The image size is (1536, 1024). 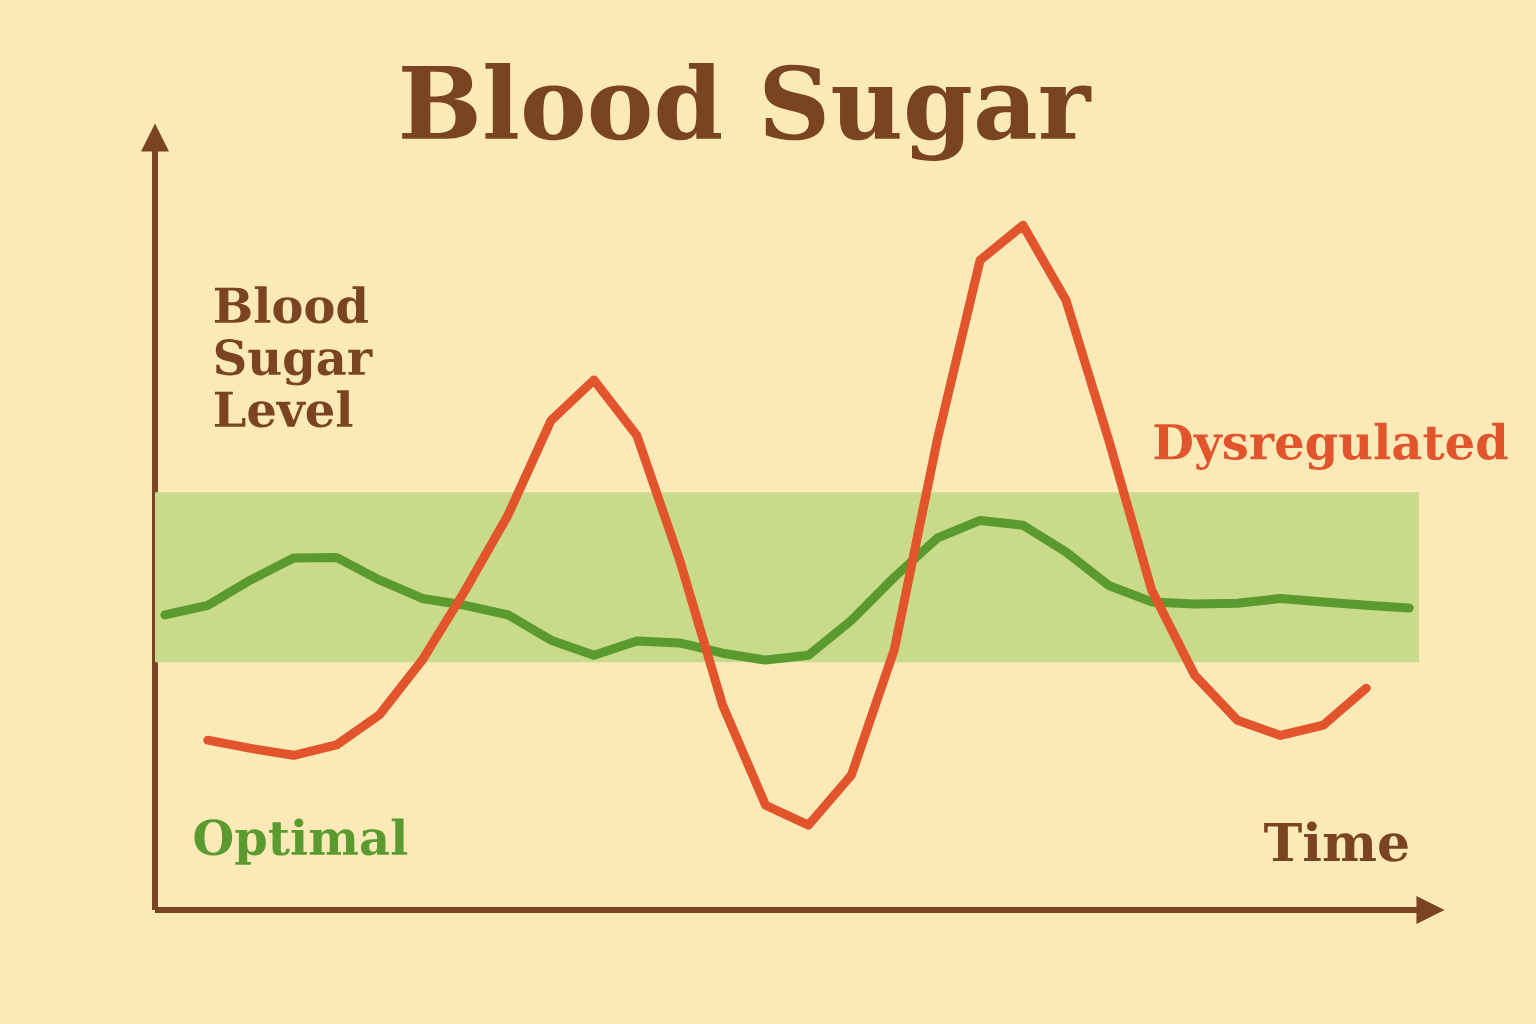 I want to click on y-axis-title: Blood Sugar Level, so click(x=293, y=357).